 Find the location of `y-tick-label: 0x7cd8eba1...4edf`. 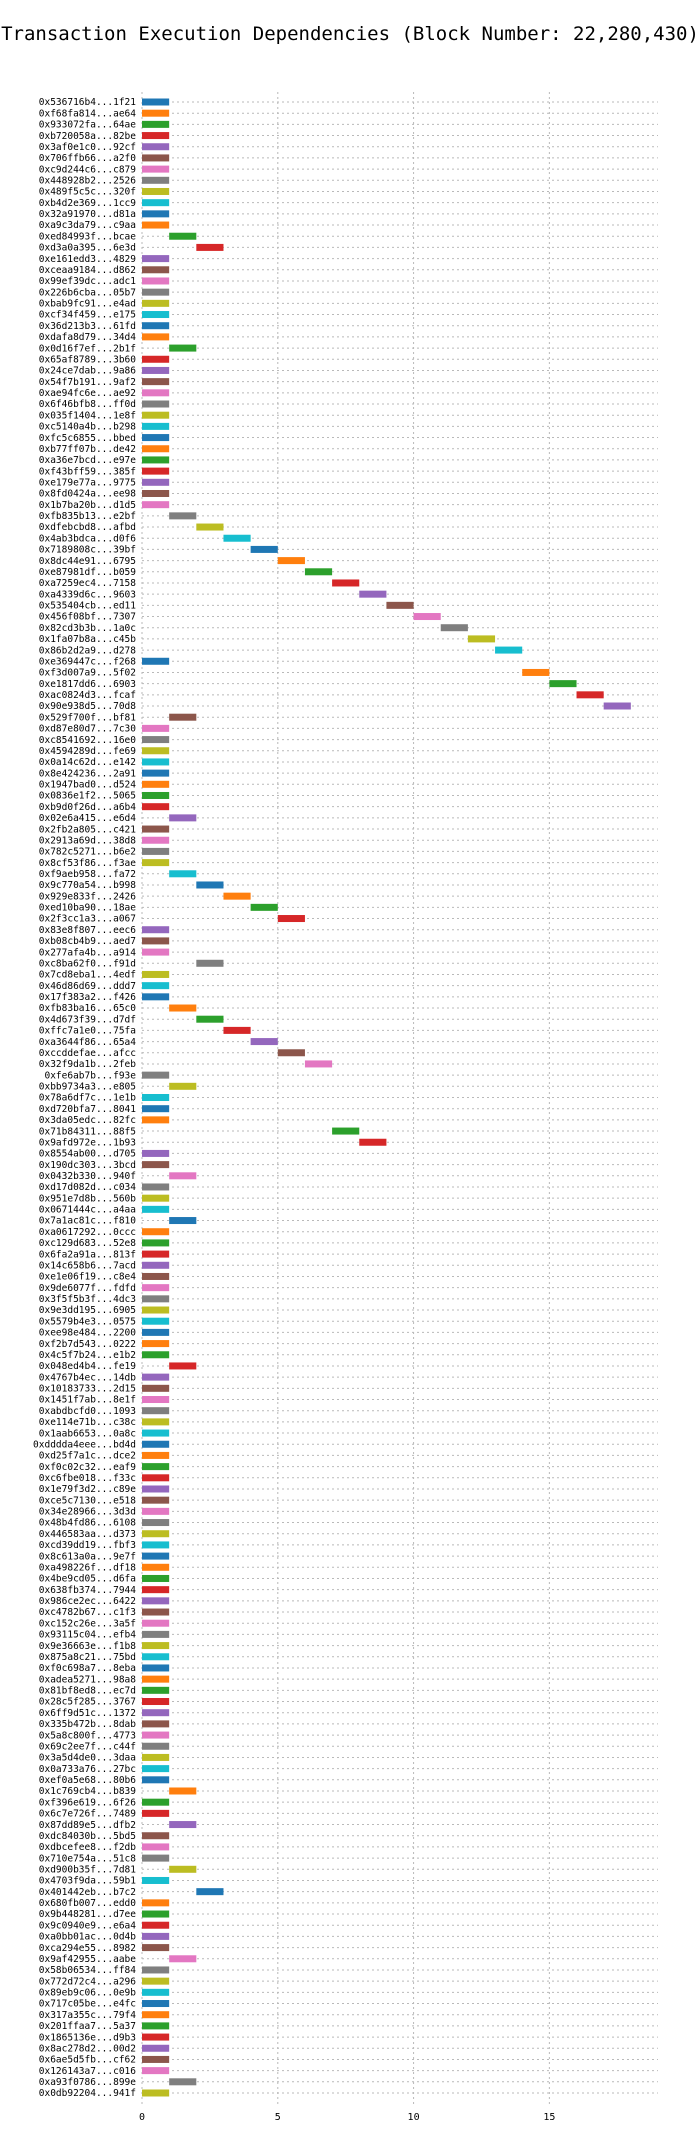

y-tick-label: 0x7cd8eba1...4edf is located at coordinates (87, 975).